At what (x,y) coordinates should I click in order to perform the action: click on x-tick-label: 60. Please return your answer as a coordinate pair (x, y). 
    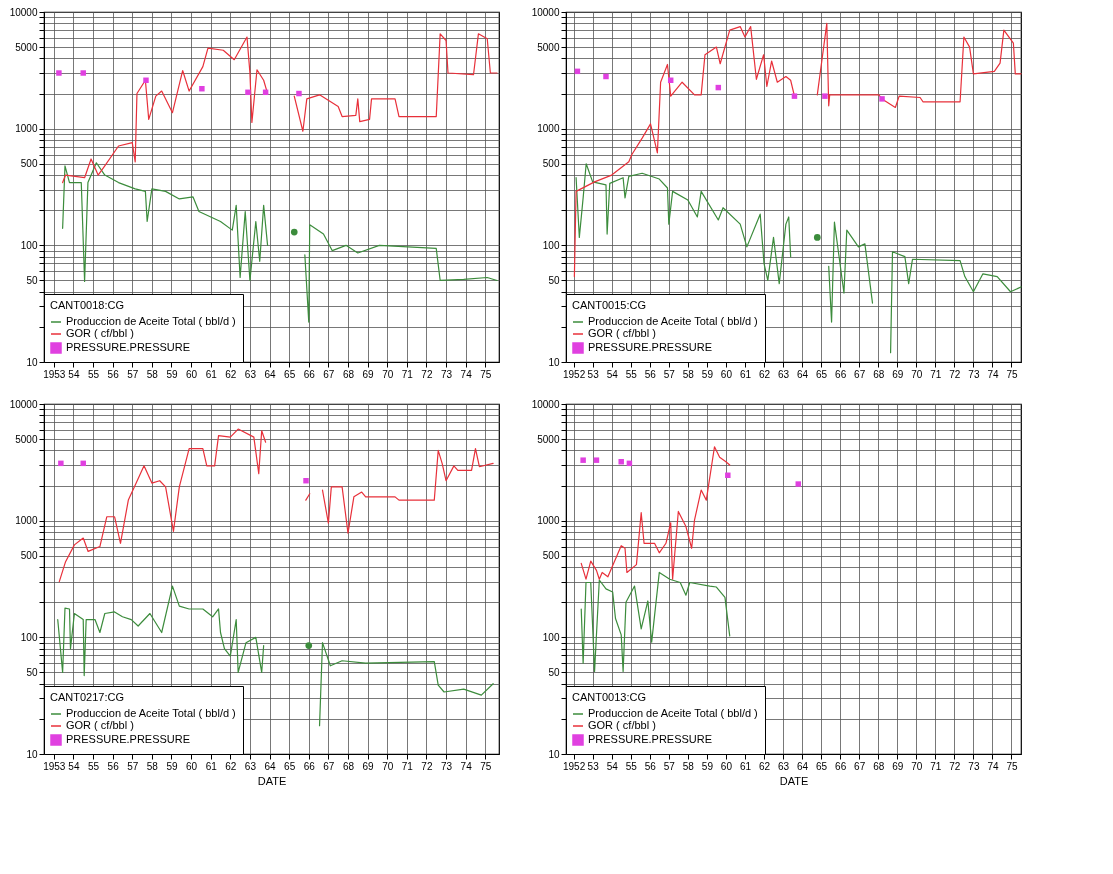
    Looking at the image, I should click on (726, 766).